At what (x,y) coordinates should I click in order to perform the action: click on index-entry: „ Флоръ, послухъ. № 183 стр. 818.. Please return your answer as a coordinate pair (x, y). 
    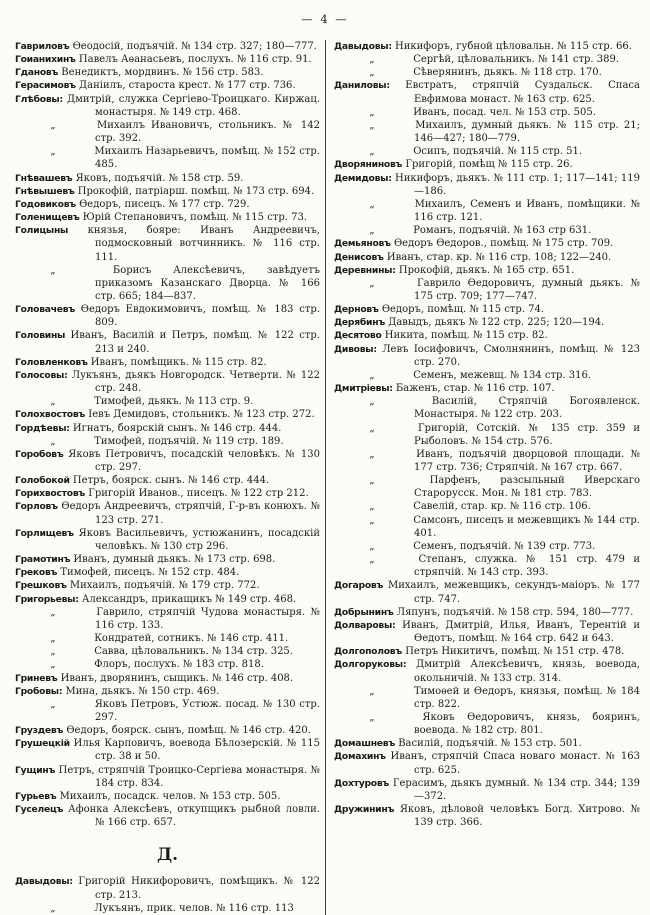
    Looking at the image, I should click on (167, 664).